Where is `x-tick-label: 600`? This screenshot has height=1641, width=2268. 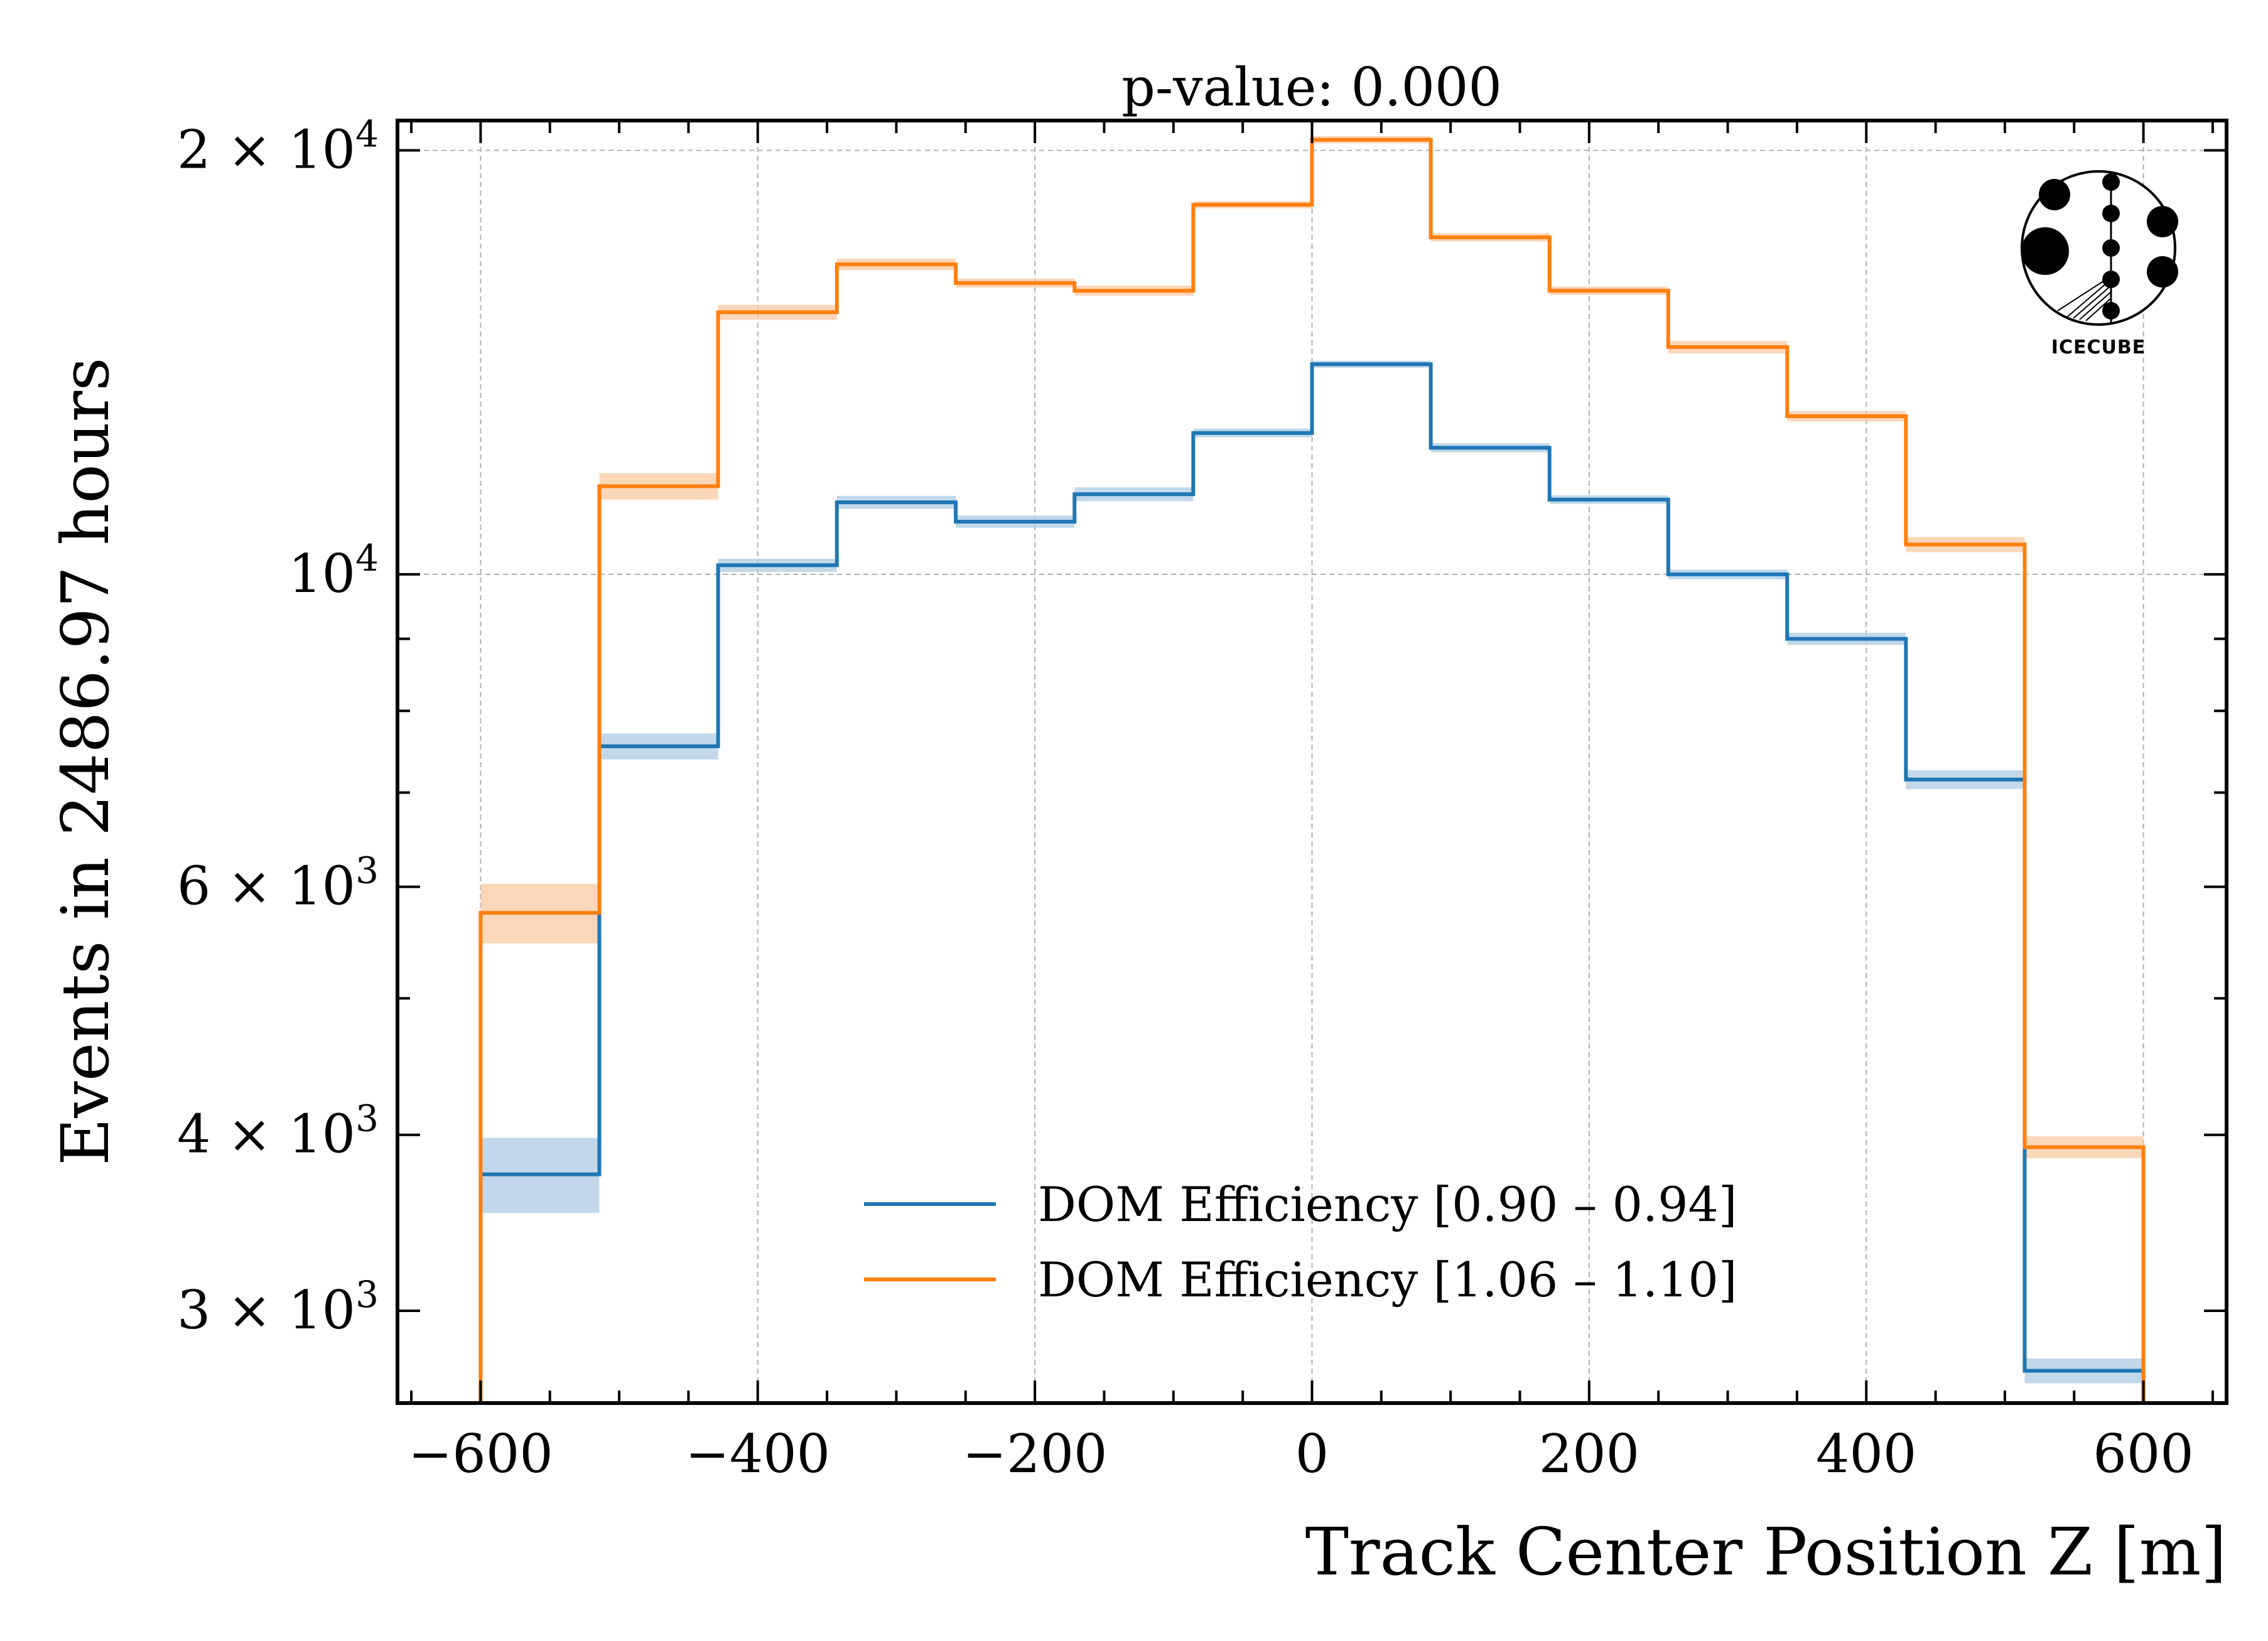 x-tick-label: 600 is located at coordinates (2143, 1454).